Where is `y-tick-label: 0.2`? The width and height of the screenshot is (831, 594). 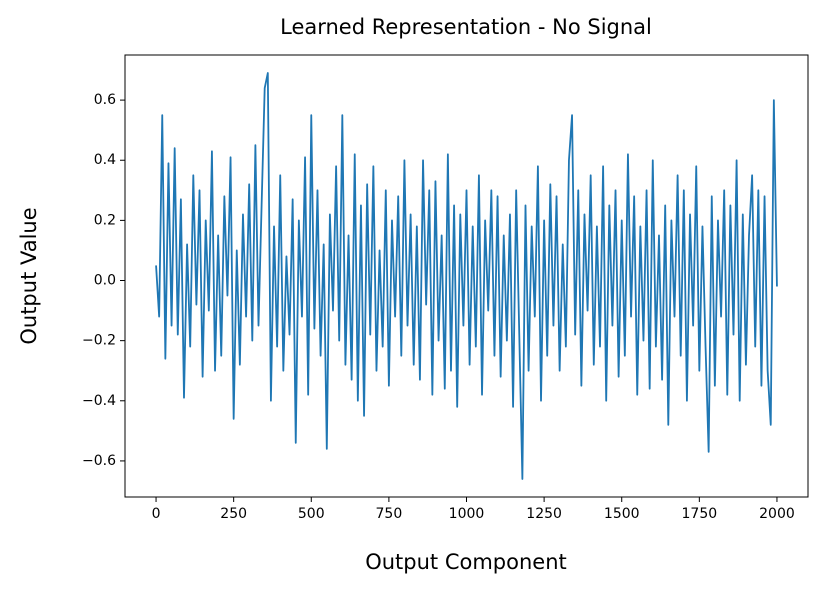 y-tick-label: 0.2 is located at coordinates (105, 220).